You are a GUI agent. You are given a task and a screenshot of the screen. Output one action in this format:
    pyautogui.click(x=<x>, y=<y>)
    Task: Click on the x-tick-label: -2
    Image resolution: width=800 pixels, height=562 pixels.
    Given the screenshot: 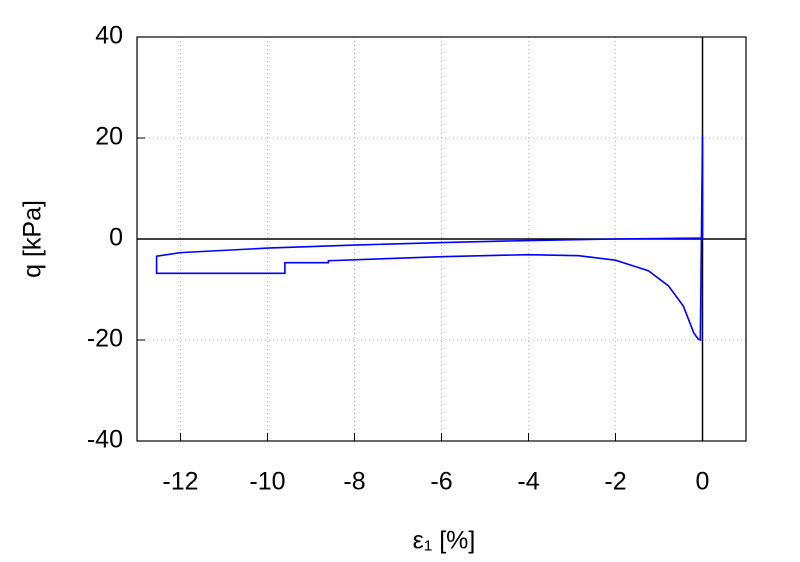 What is the action you would take?
    pyautogui.click(x=615, y=482)
    